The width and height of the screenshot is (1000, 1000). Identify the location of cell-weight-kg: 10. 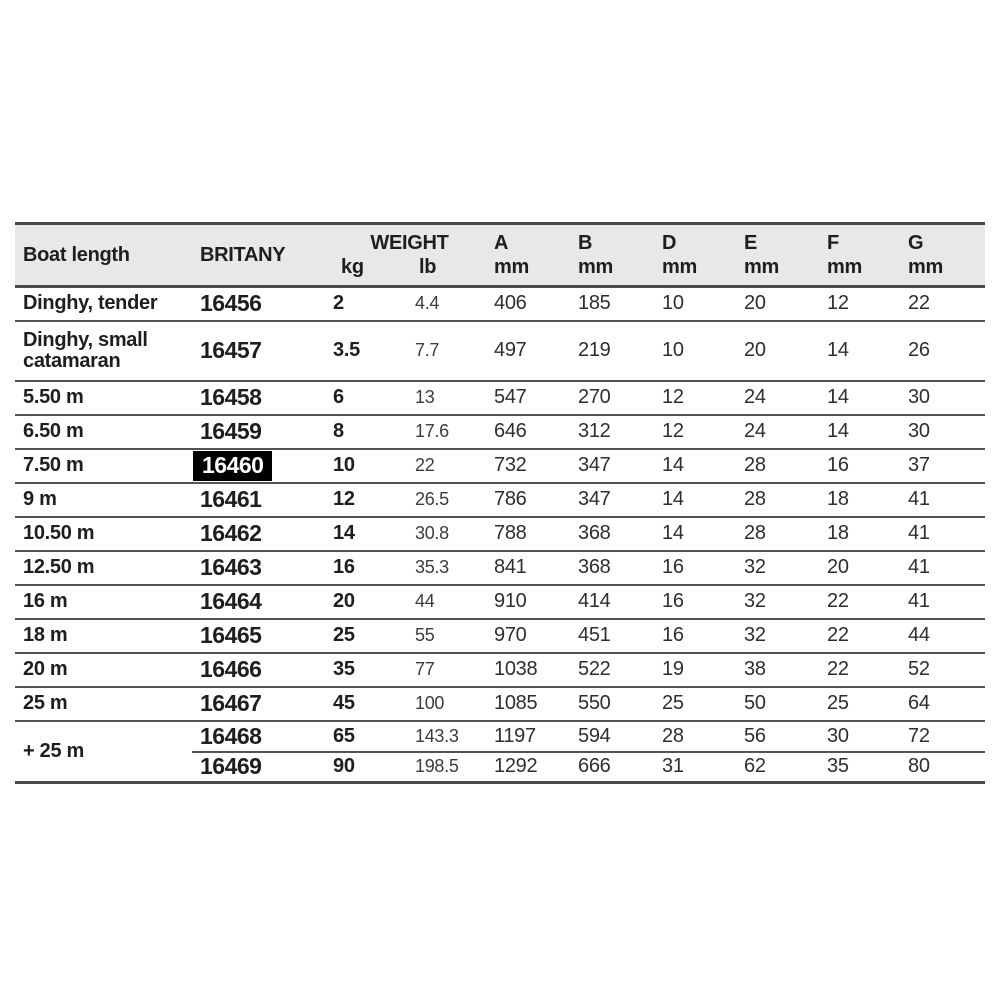
(366, 466).